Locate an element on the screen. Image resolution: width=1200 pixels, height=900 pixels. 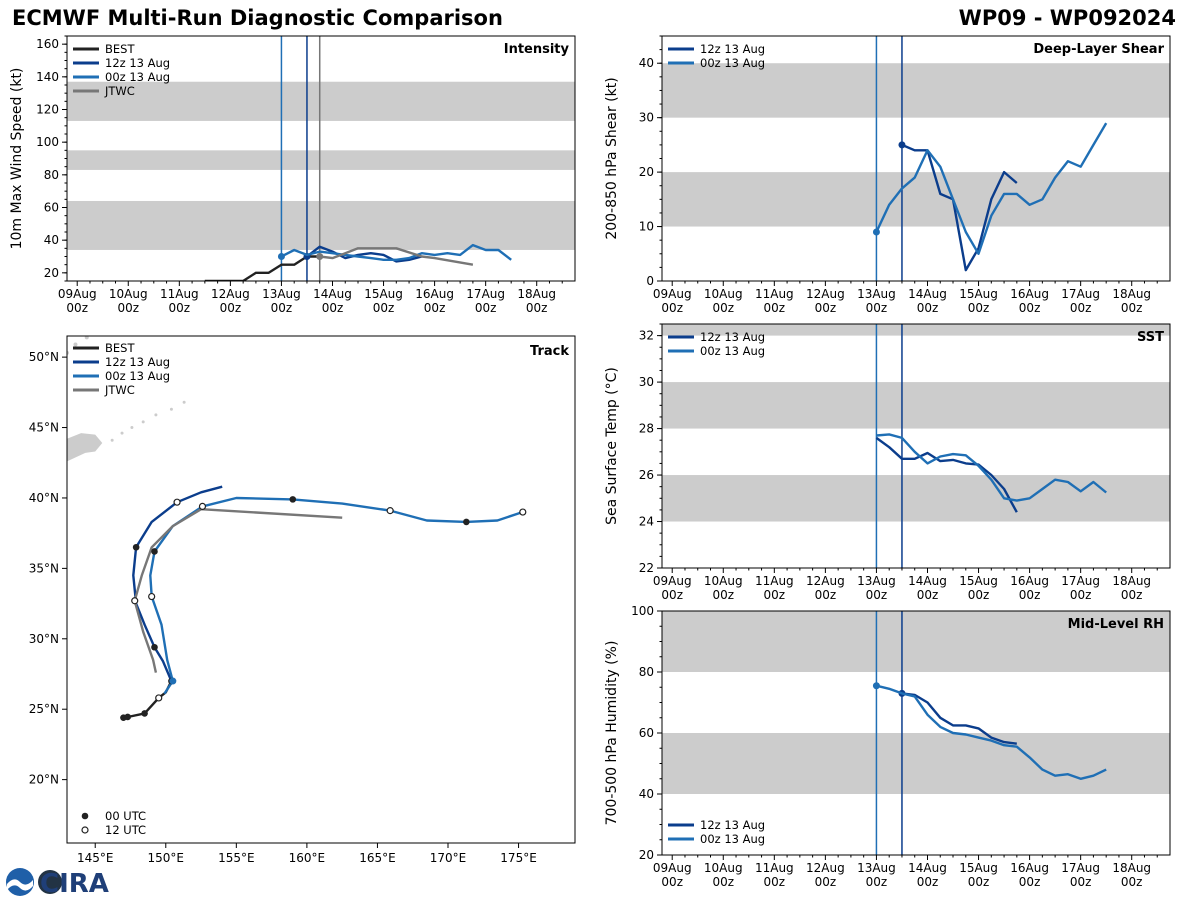
shear-start-point-run_00z is located at coordinates (876, 232).